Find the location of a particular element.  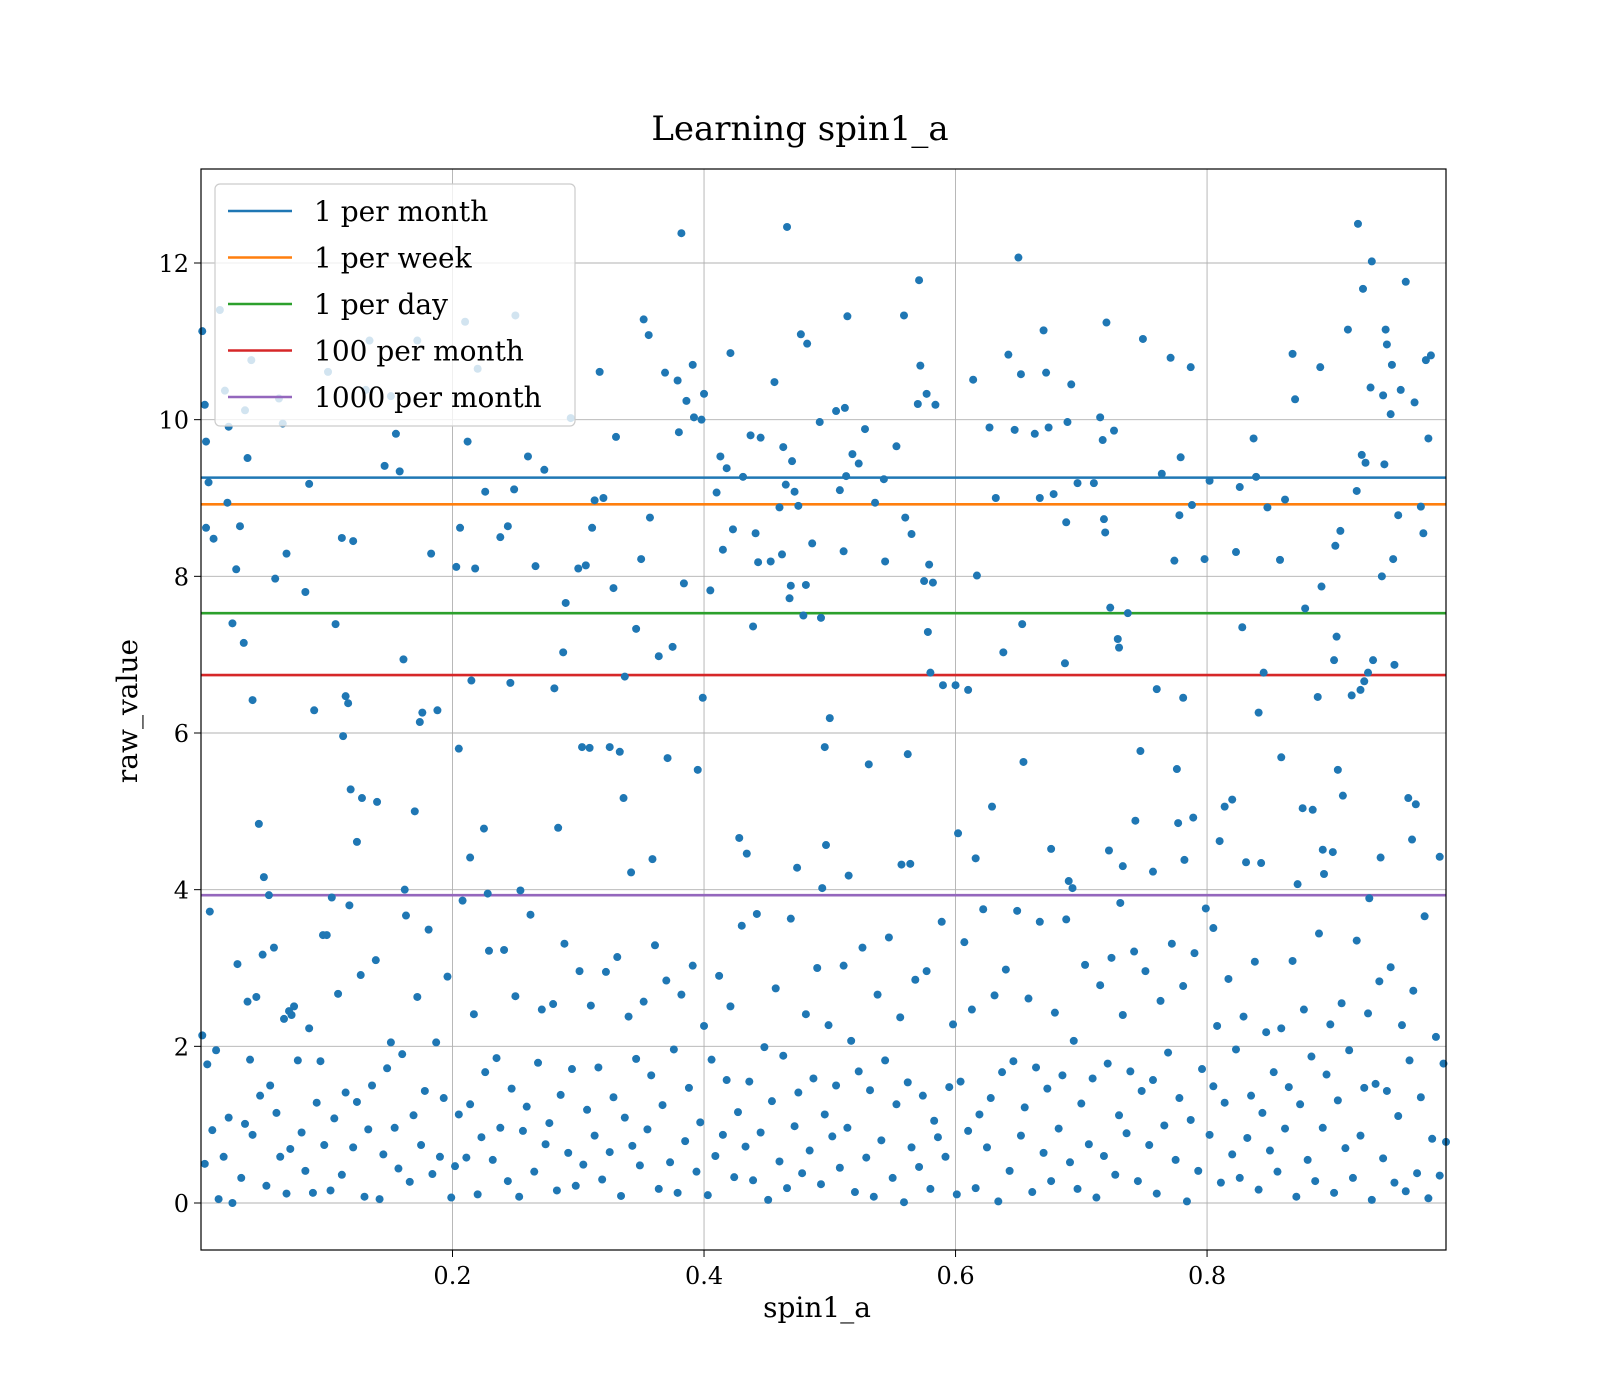

y-axis-label: raw_value is located at coordinates (127, 711).